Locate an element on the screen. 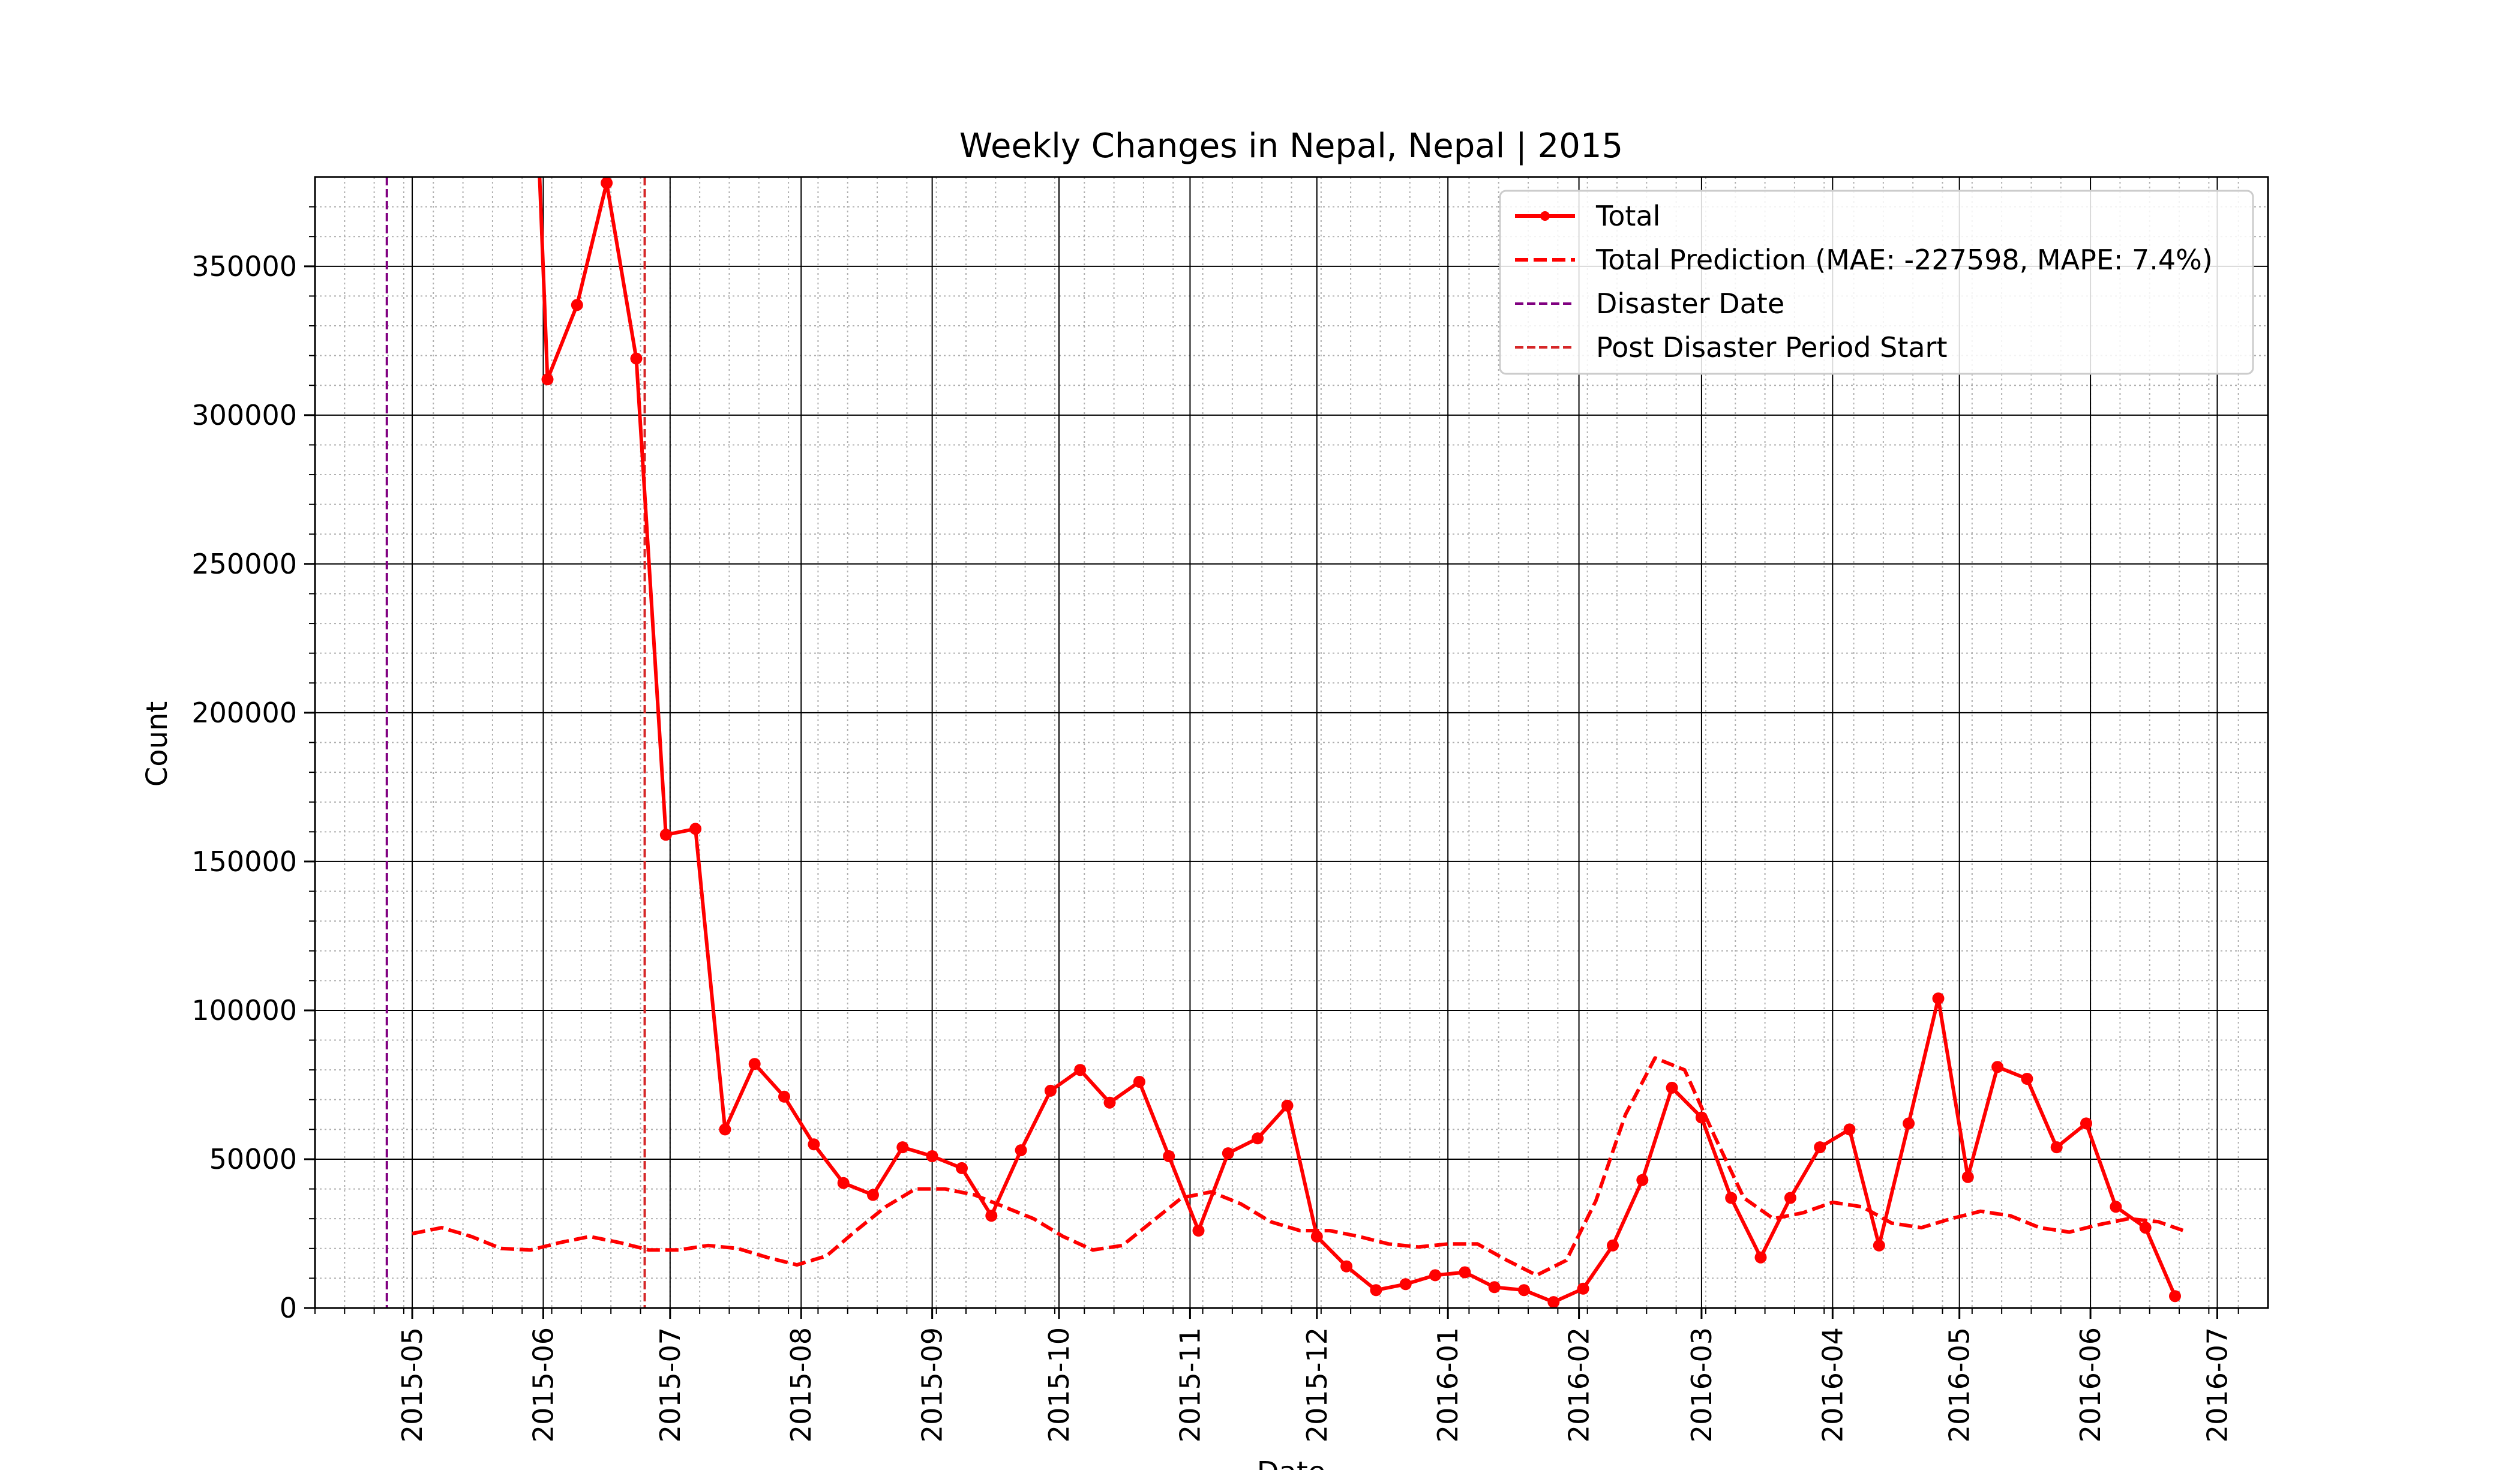 This screenshot has width=2520, height=1470. chart-title: Weekly Changes in Nepal, Nepal | 2015 is located at coordinates (1291, 146).